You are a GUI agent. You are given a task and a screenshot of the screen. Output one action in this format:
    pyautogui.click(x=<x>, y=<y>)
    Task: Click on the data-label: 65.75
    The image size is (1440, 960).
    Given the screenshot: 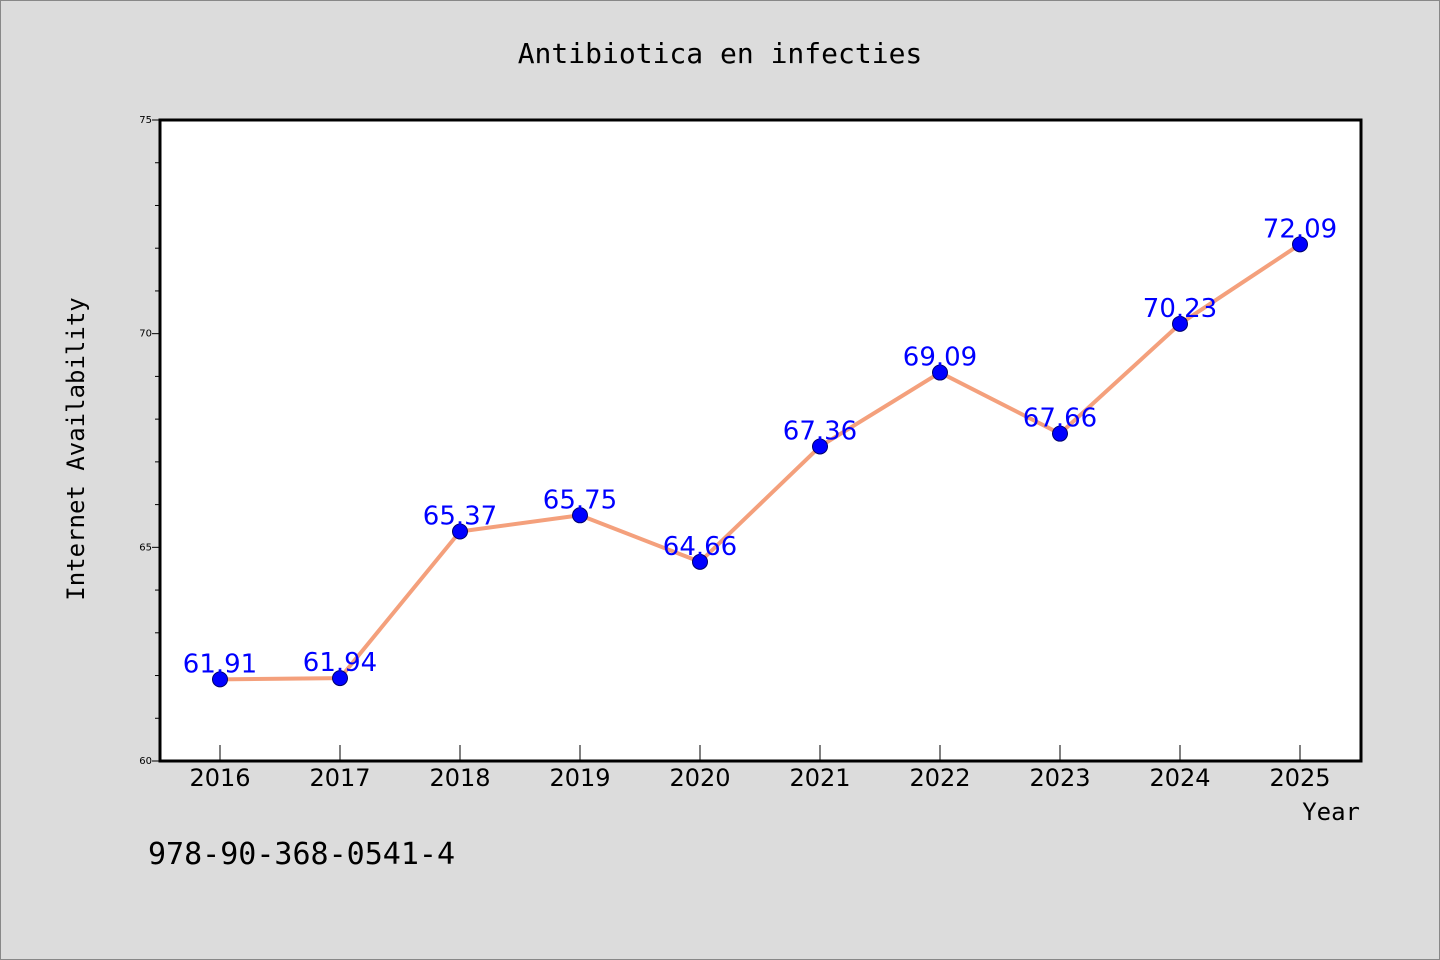 What is the action you would take?
    pyautogui.click(x=580, y=500)
    